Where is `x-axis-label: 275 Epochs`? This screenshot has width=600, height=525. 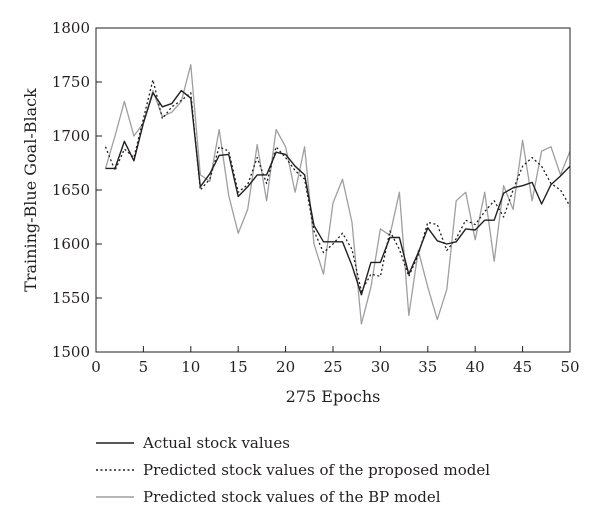
x-axis-label: 275 Epochs is located at coordinates (333, 396).